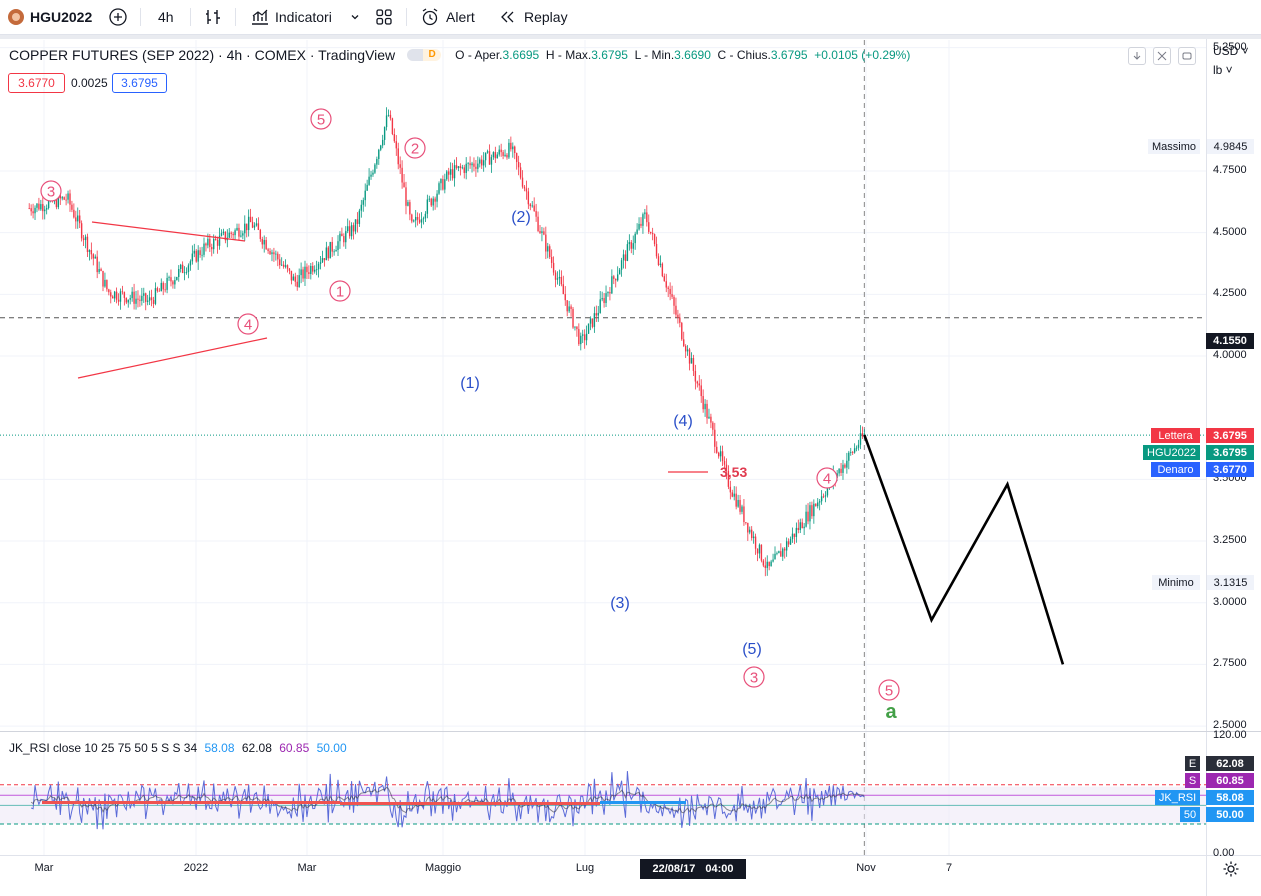 Image resolution: width=1261 pixels, height=896 pixels. What do you see at coordinates (533, 17) in the screenshot?
I see `replay-button: Replay` at bounding box center [533, 17].